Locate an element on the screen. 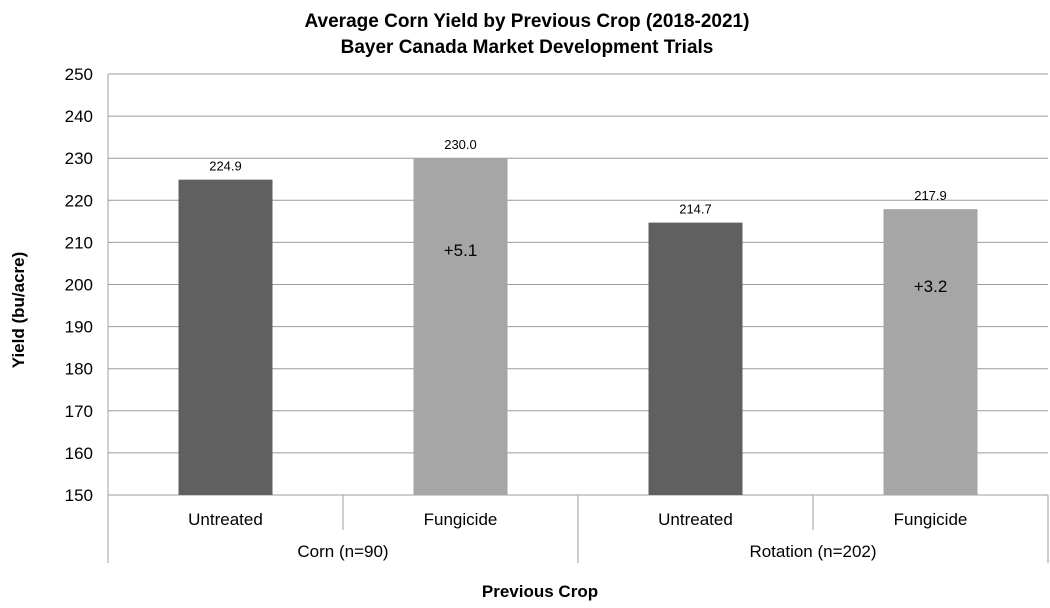 The height and width of the screenshot is (608, 1050). y-axis-title: Yield (bu/acre) is located at coordinates (18, 310).